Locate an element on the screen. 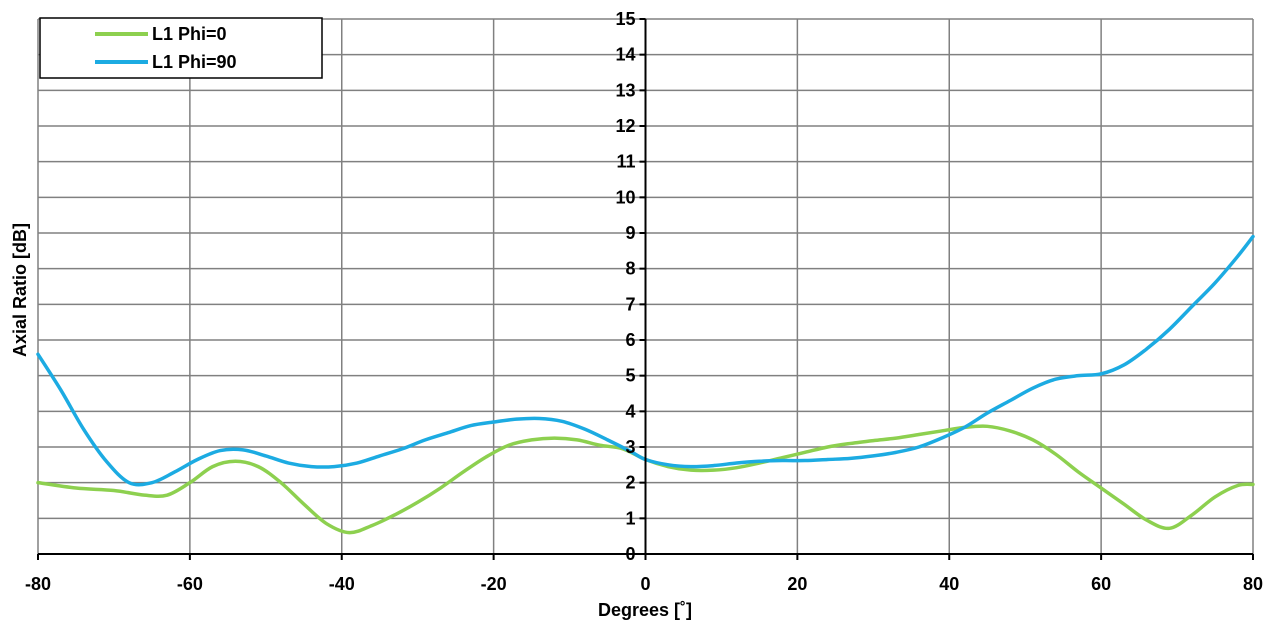  y-tick-label: 8 is located at coordinates (630, 269).